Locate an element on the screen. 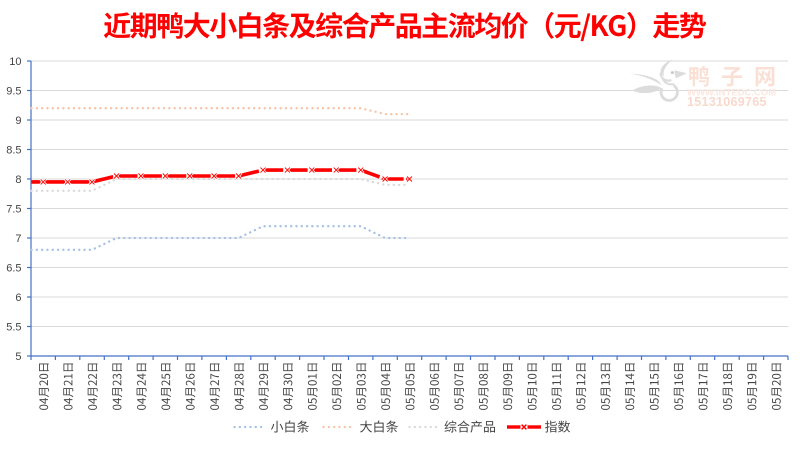  svg-text: WWW.INTEDC.COM is located at coordinates (731, 93).